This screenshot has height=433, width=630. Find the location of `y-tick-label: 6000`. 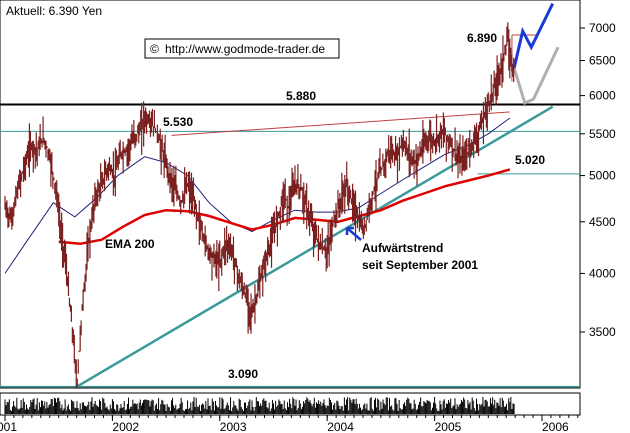

y-tick-label: 6000 is located at coordinates (602, 96).